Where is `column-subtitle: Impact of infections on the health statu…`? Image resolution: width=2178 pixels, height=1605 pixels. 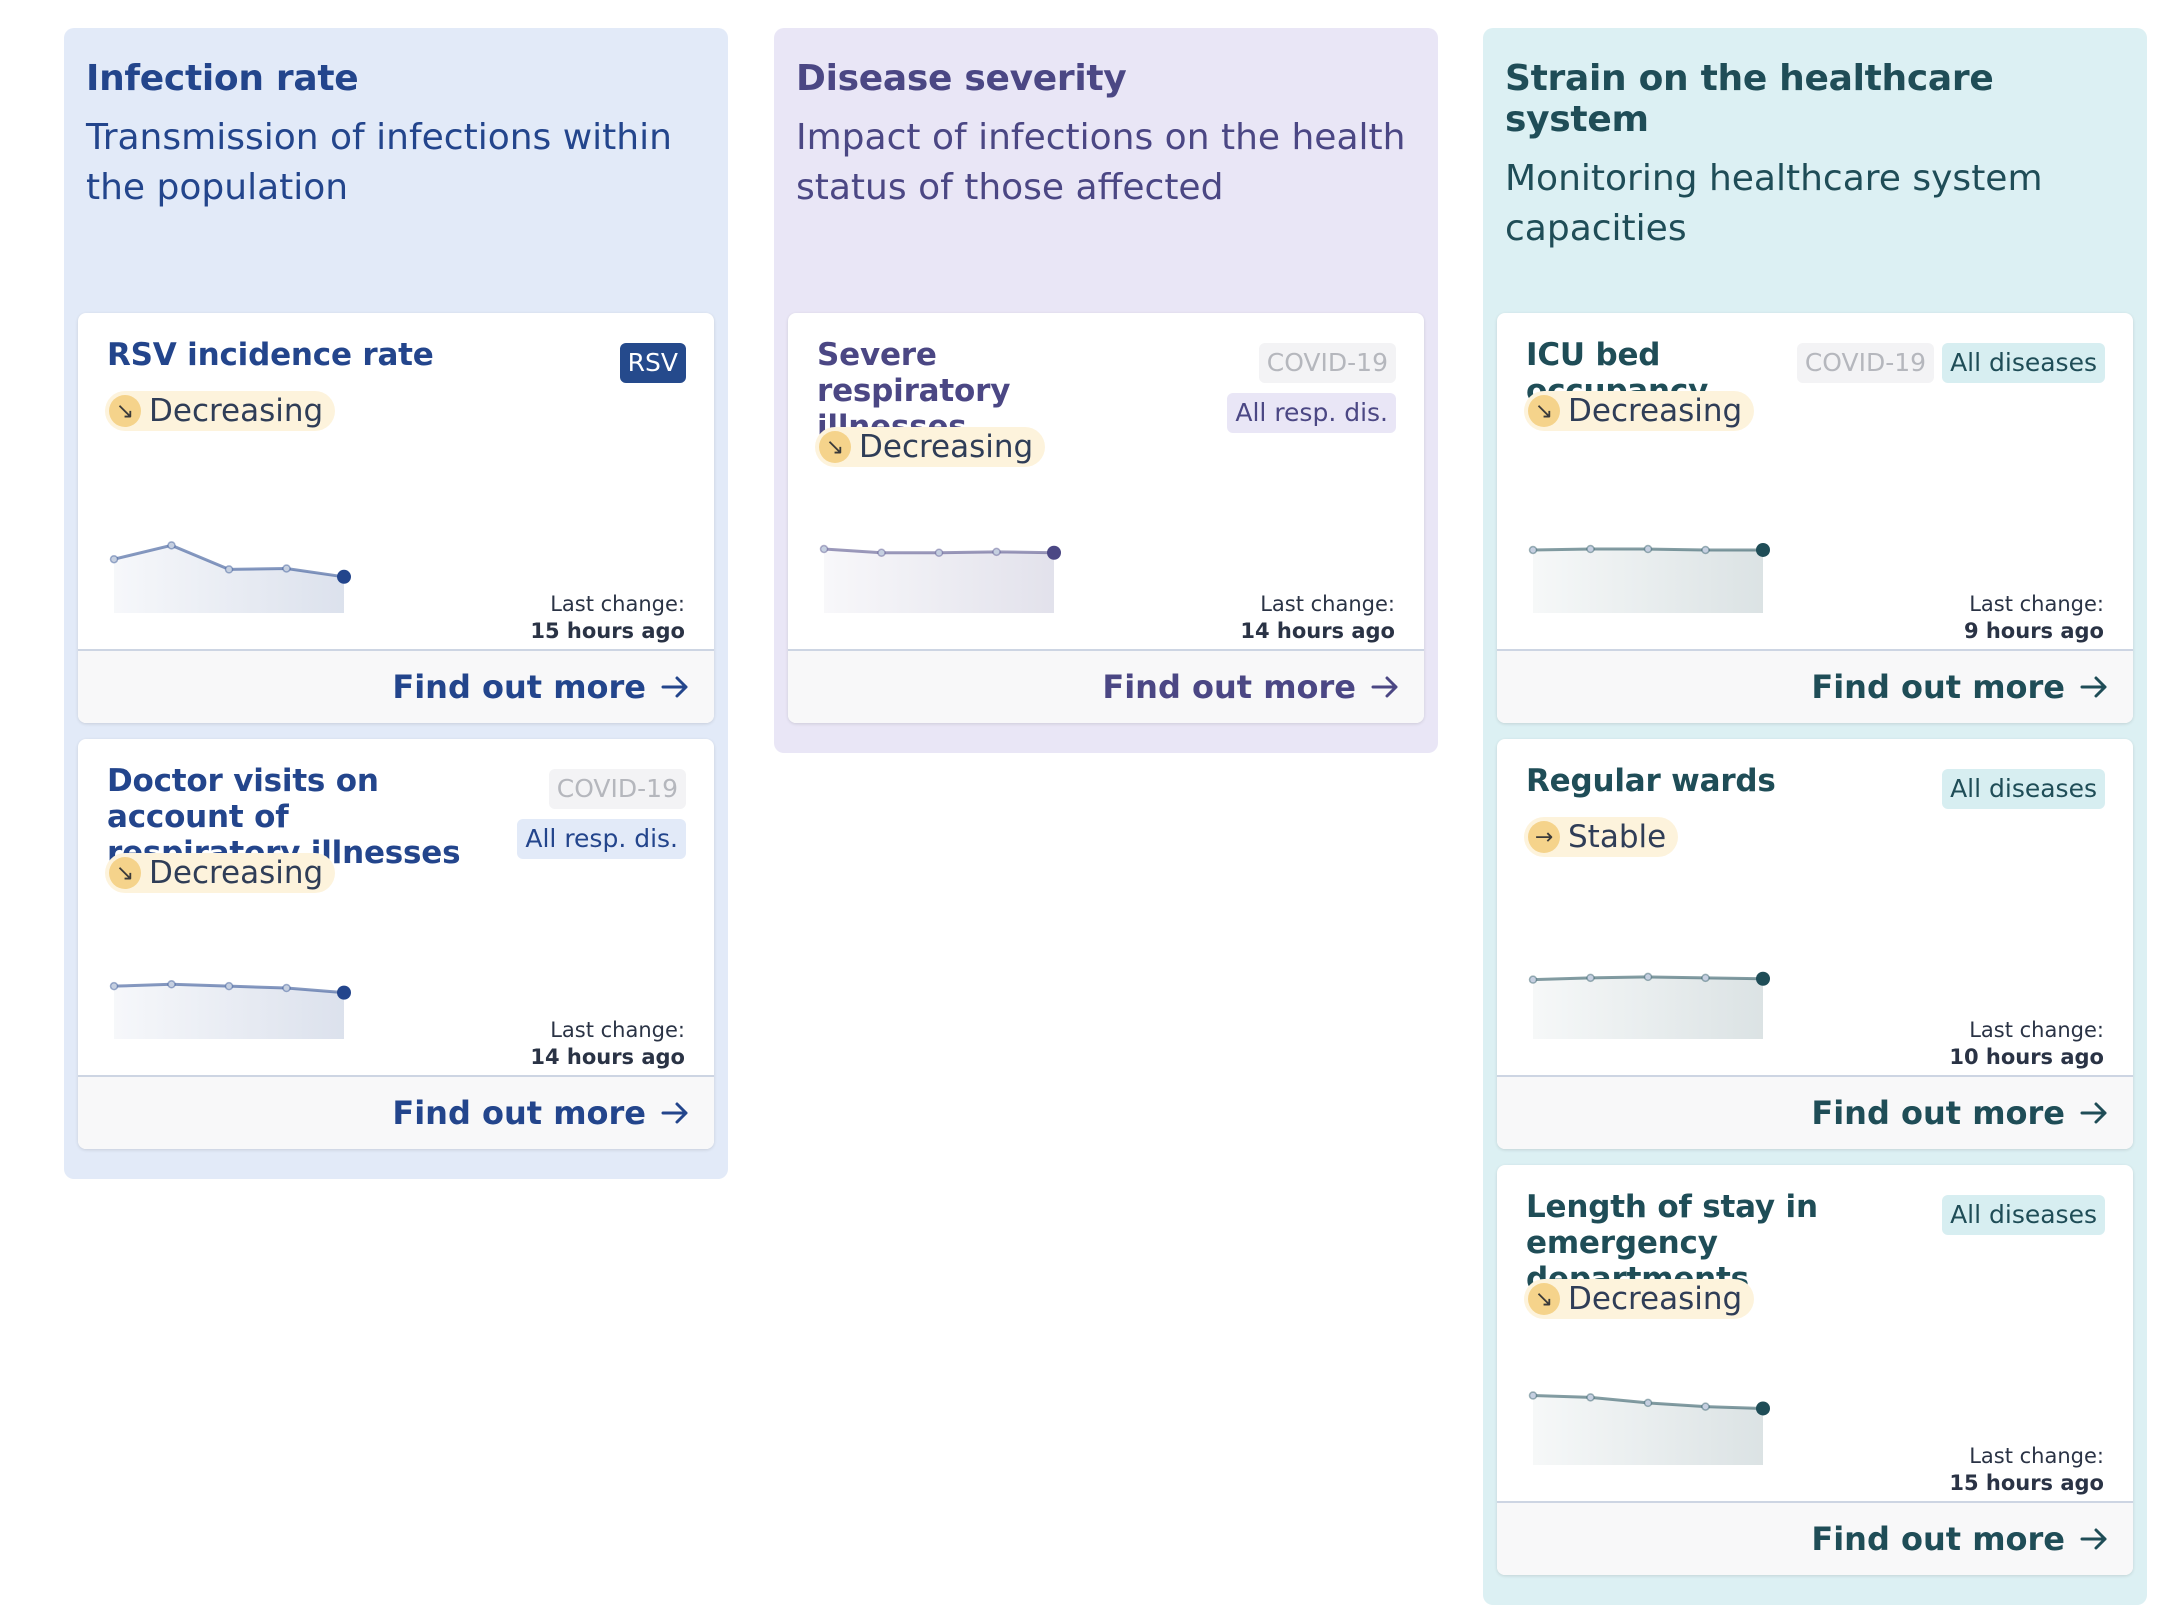 column-subtitle: Impact of infections on the health statu… is located at coordinates (1101, 162).